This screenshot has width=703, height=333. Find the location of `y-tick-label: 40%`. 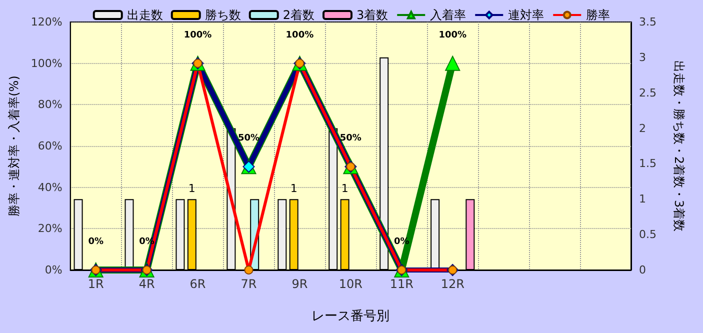

y-tick-label: 40% is located at coordinates (50, 187).